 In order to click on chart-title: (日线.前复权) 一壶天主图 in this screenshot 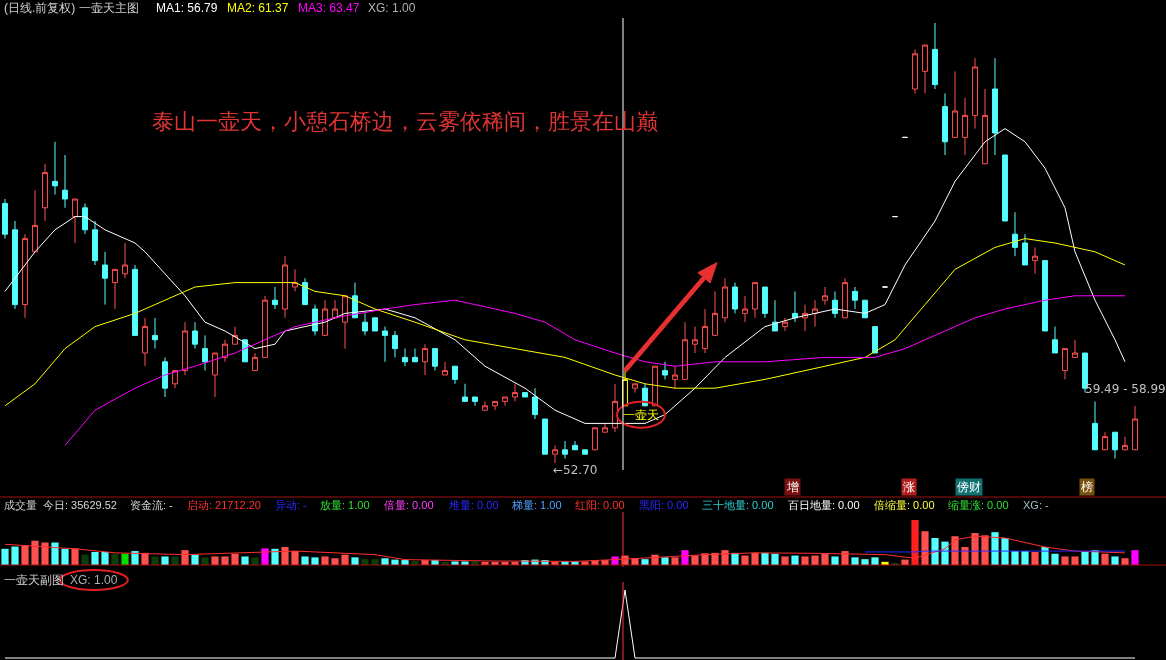, I will do `click(71, 8)`.